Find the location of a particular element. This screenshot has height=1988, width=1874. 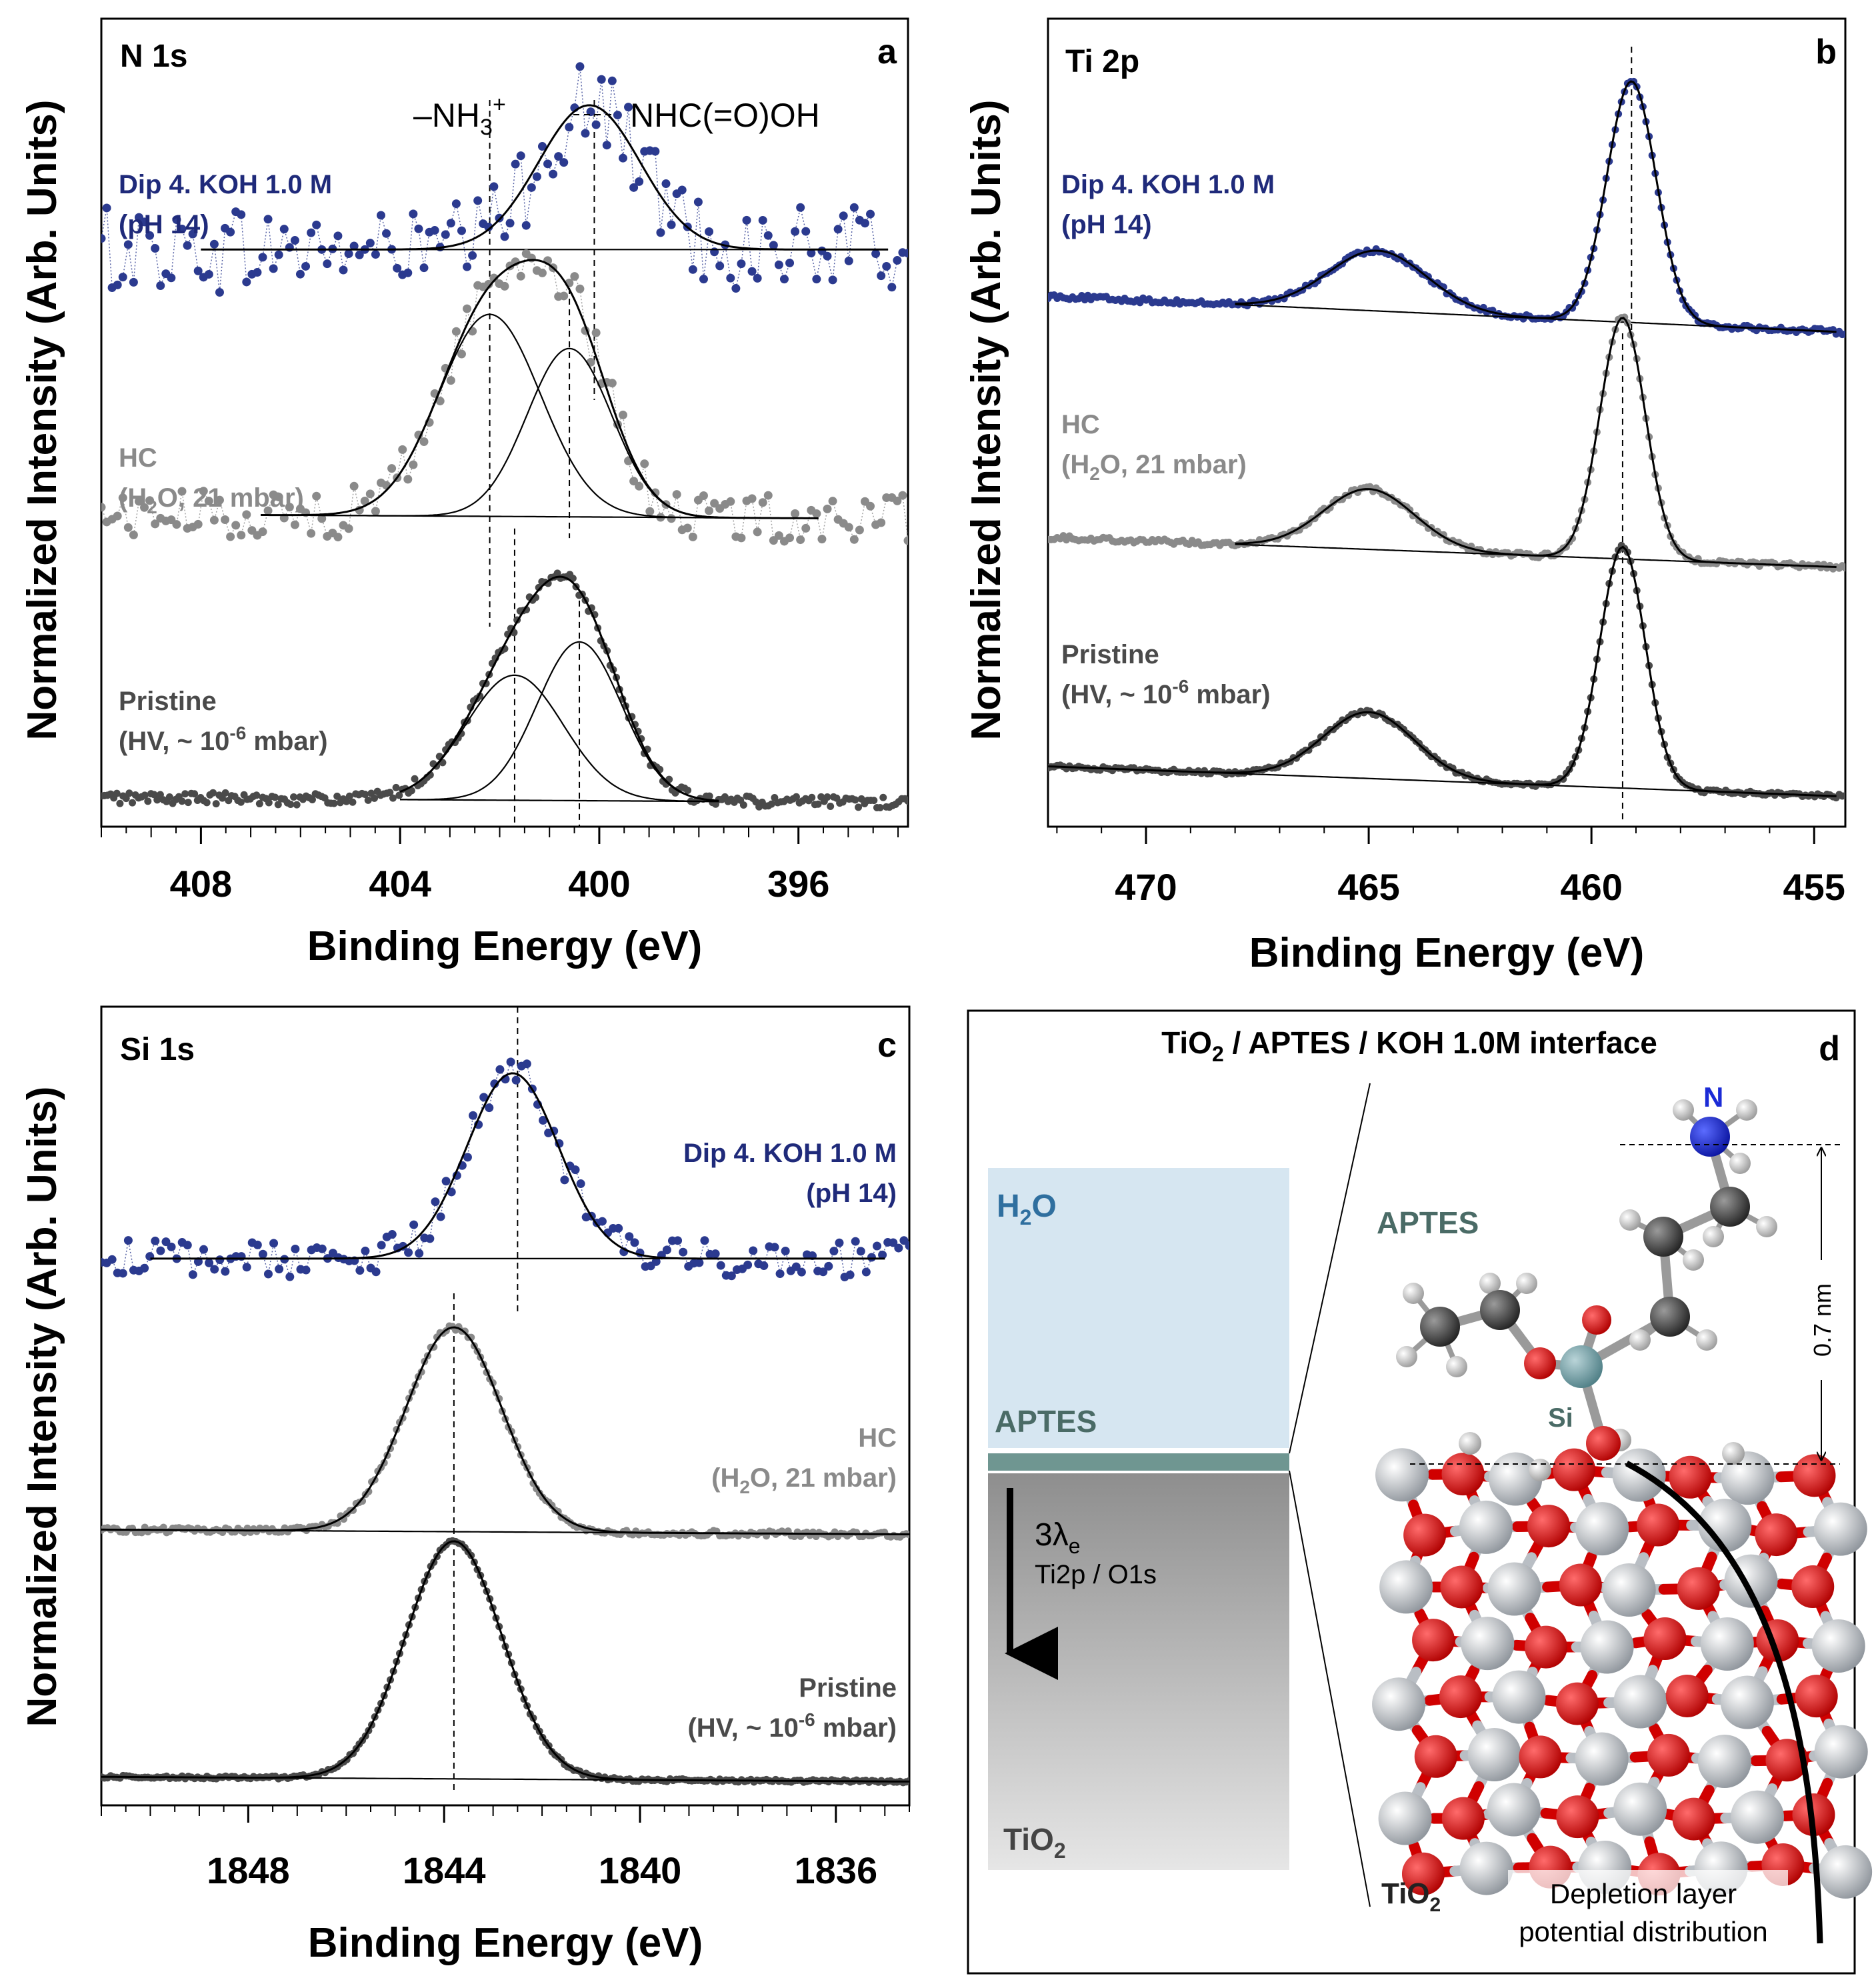

fit-envelope-dip is located at coordinates (517, 1166).